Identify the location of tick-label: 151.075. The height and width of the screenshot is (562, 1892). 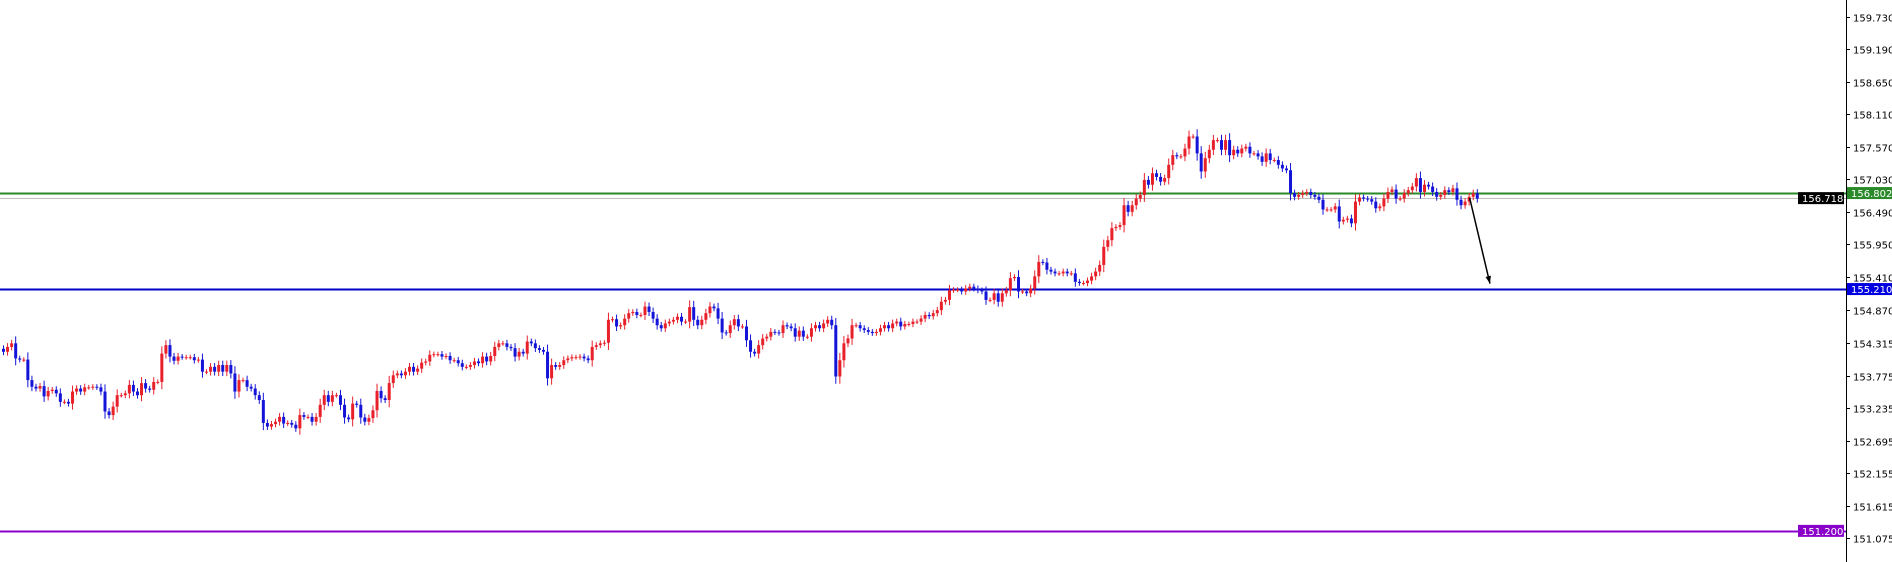
(1872, 540).